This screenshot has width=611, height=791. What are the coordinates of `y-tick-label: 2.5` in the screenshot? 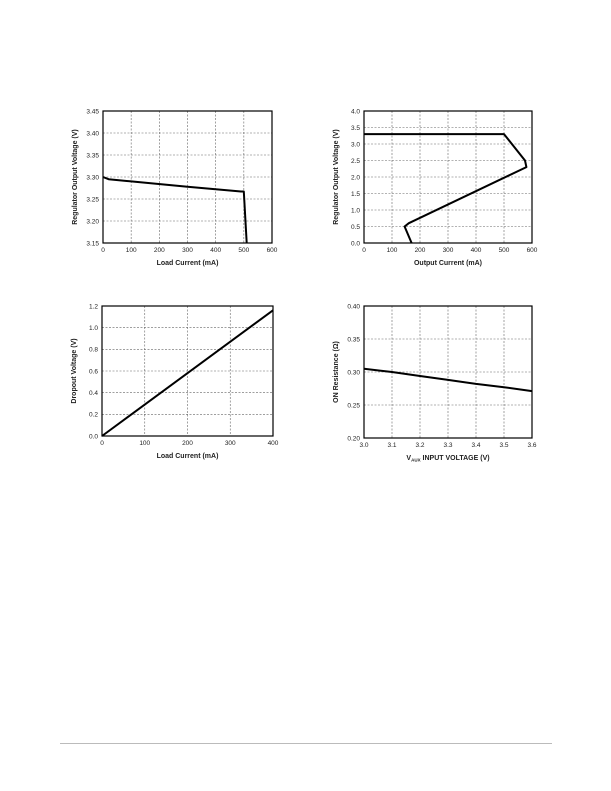 It's located at (355, 161).